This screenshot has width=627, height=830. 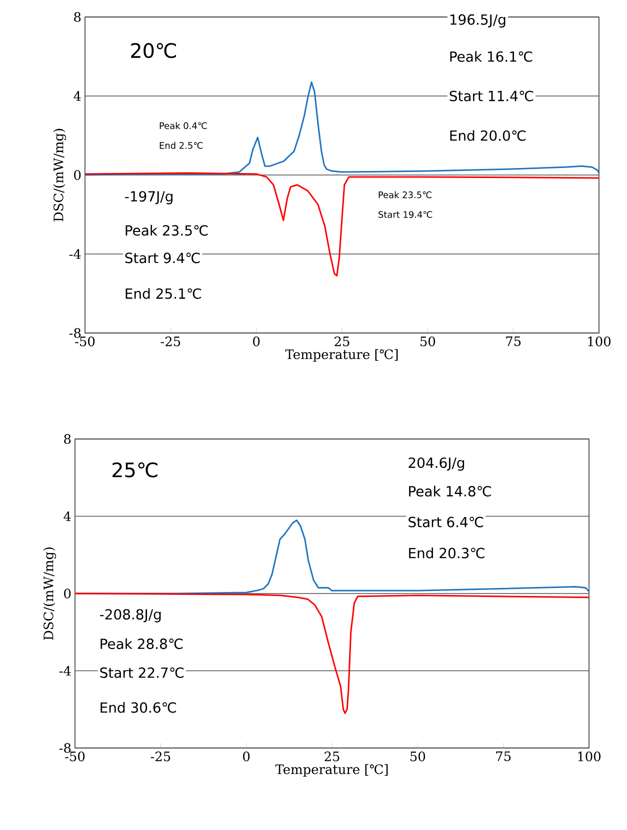 I want to click on annotation: 204.6J/g, so click(x=436, y=464).